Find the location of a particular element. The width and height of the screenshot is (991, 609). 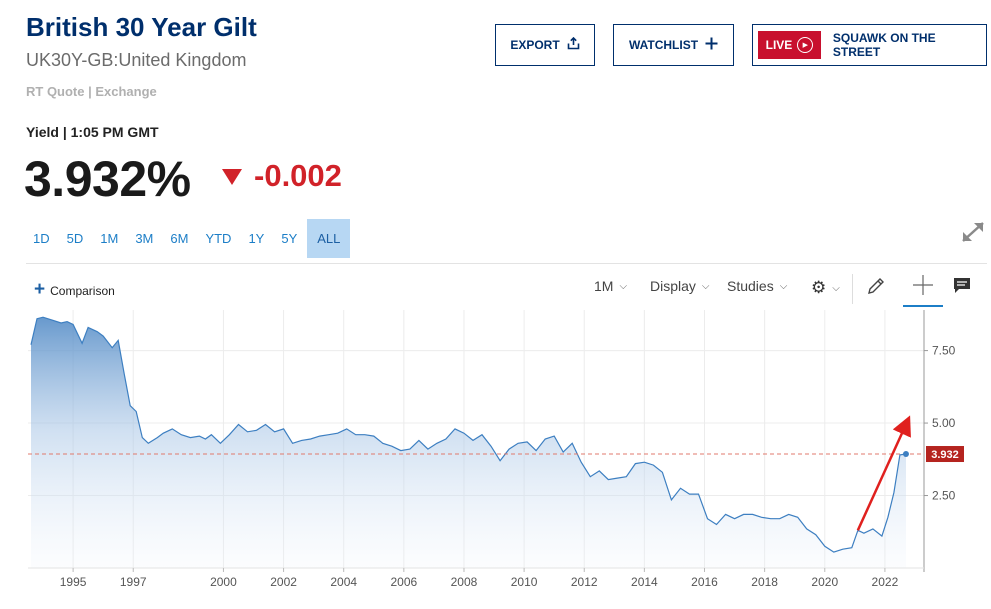

expand-icon is located at coordinates (973, 232).